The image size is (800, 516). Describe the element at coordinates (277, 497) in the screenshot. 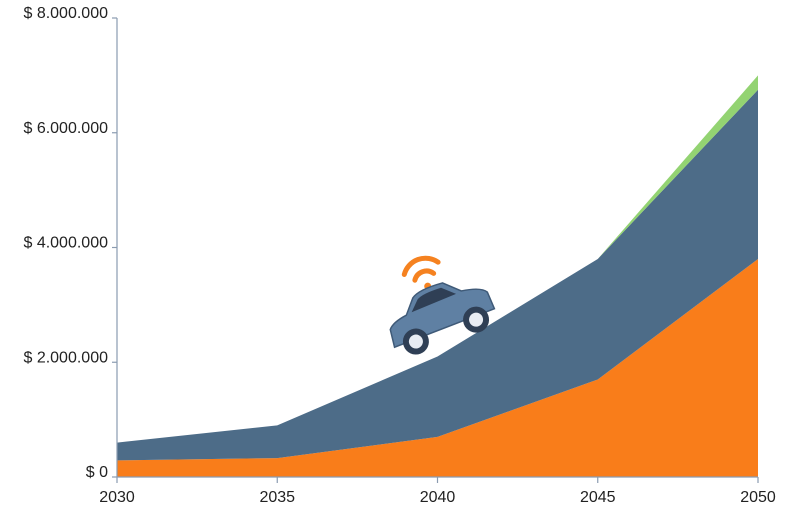

I see `x-tick-label: 2035` at that location.